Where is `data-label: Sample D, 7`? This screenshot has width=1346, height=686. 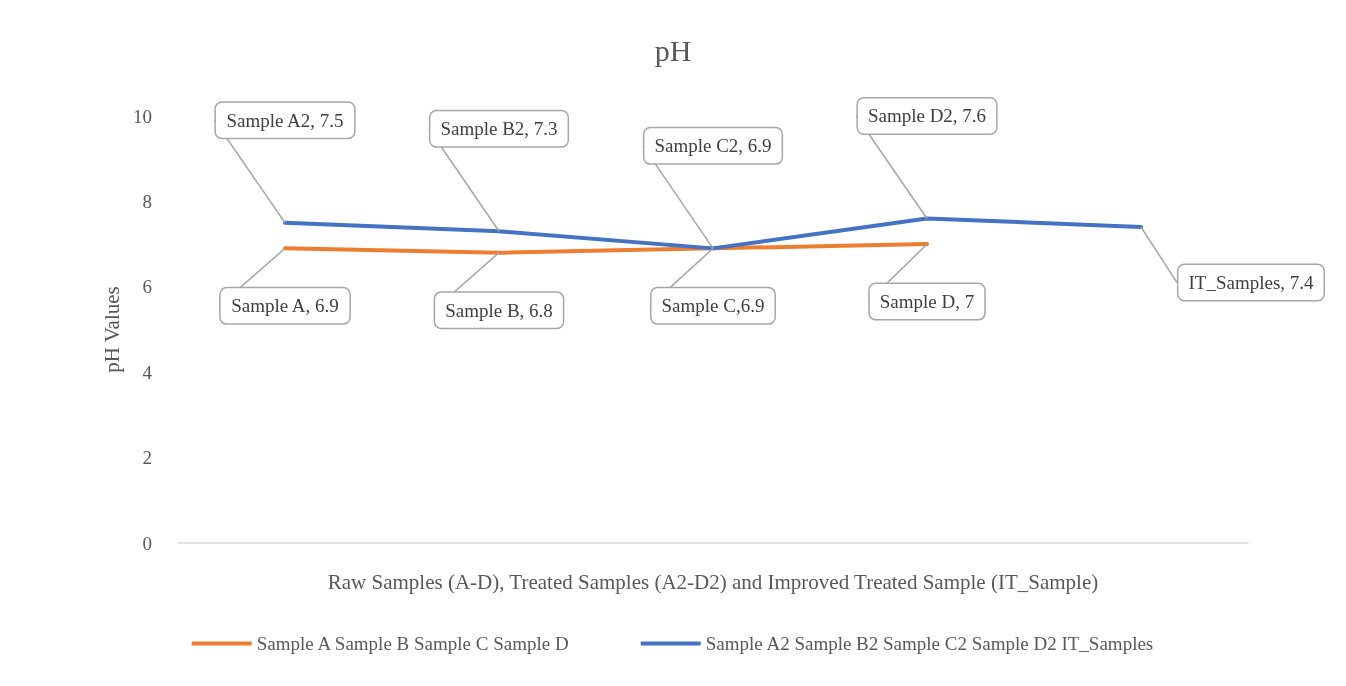 data-label: Sample D, 7 is located at coordinates (927, 302).